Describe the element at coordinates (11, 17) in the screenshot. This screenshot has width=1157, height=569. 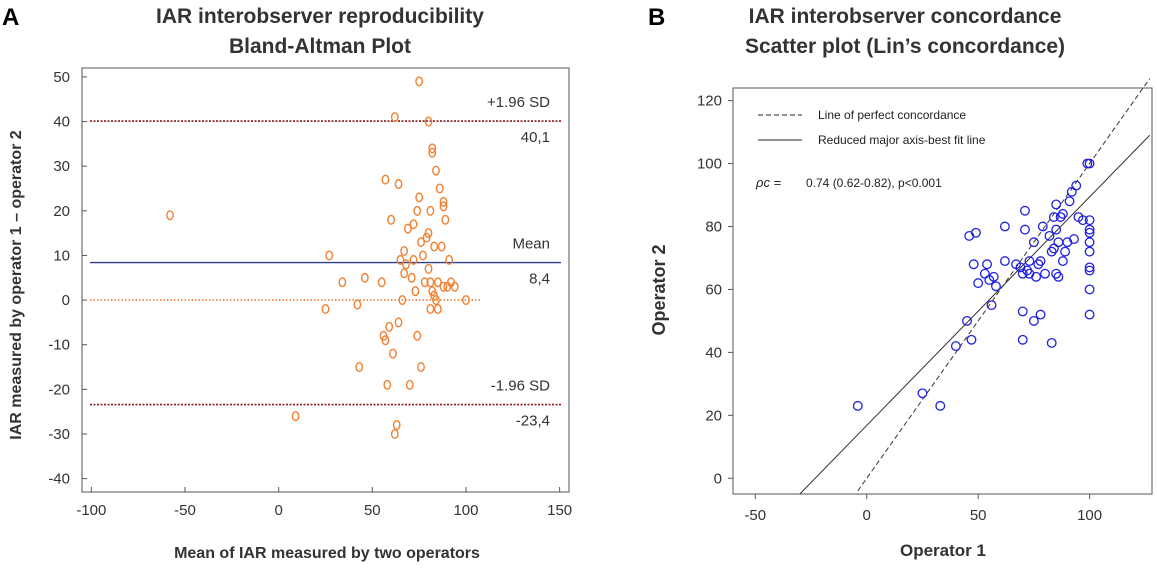
I see `panel-a-letter: A` at that location.